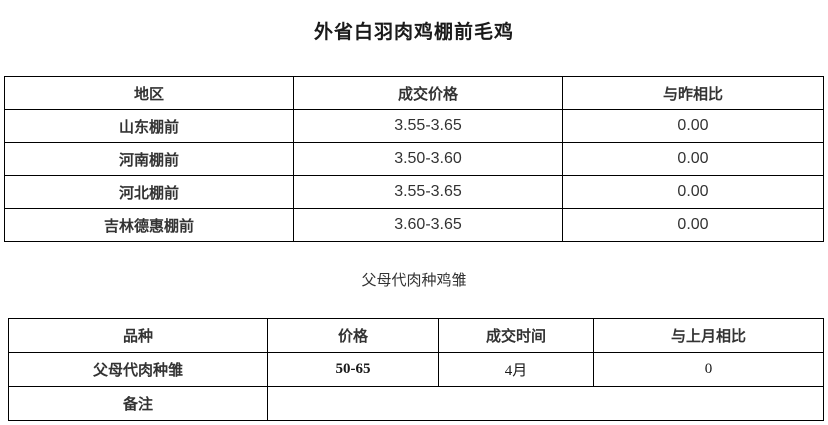 This screenshot has height=425, width=828. I want to click on column-header-region: 地区, so click(149, 93).